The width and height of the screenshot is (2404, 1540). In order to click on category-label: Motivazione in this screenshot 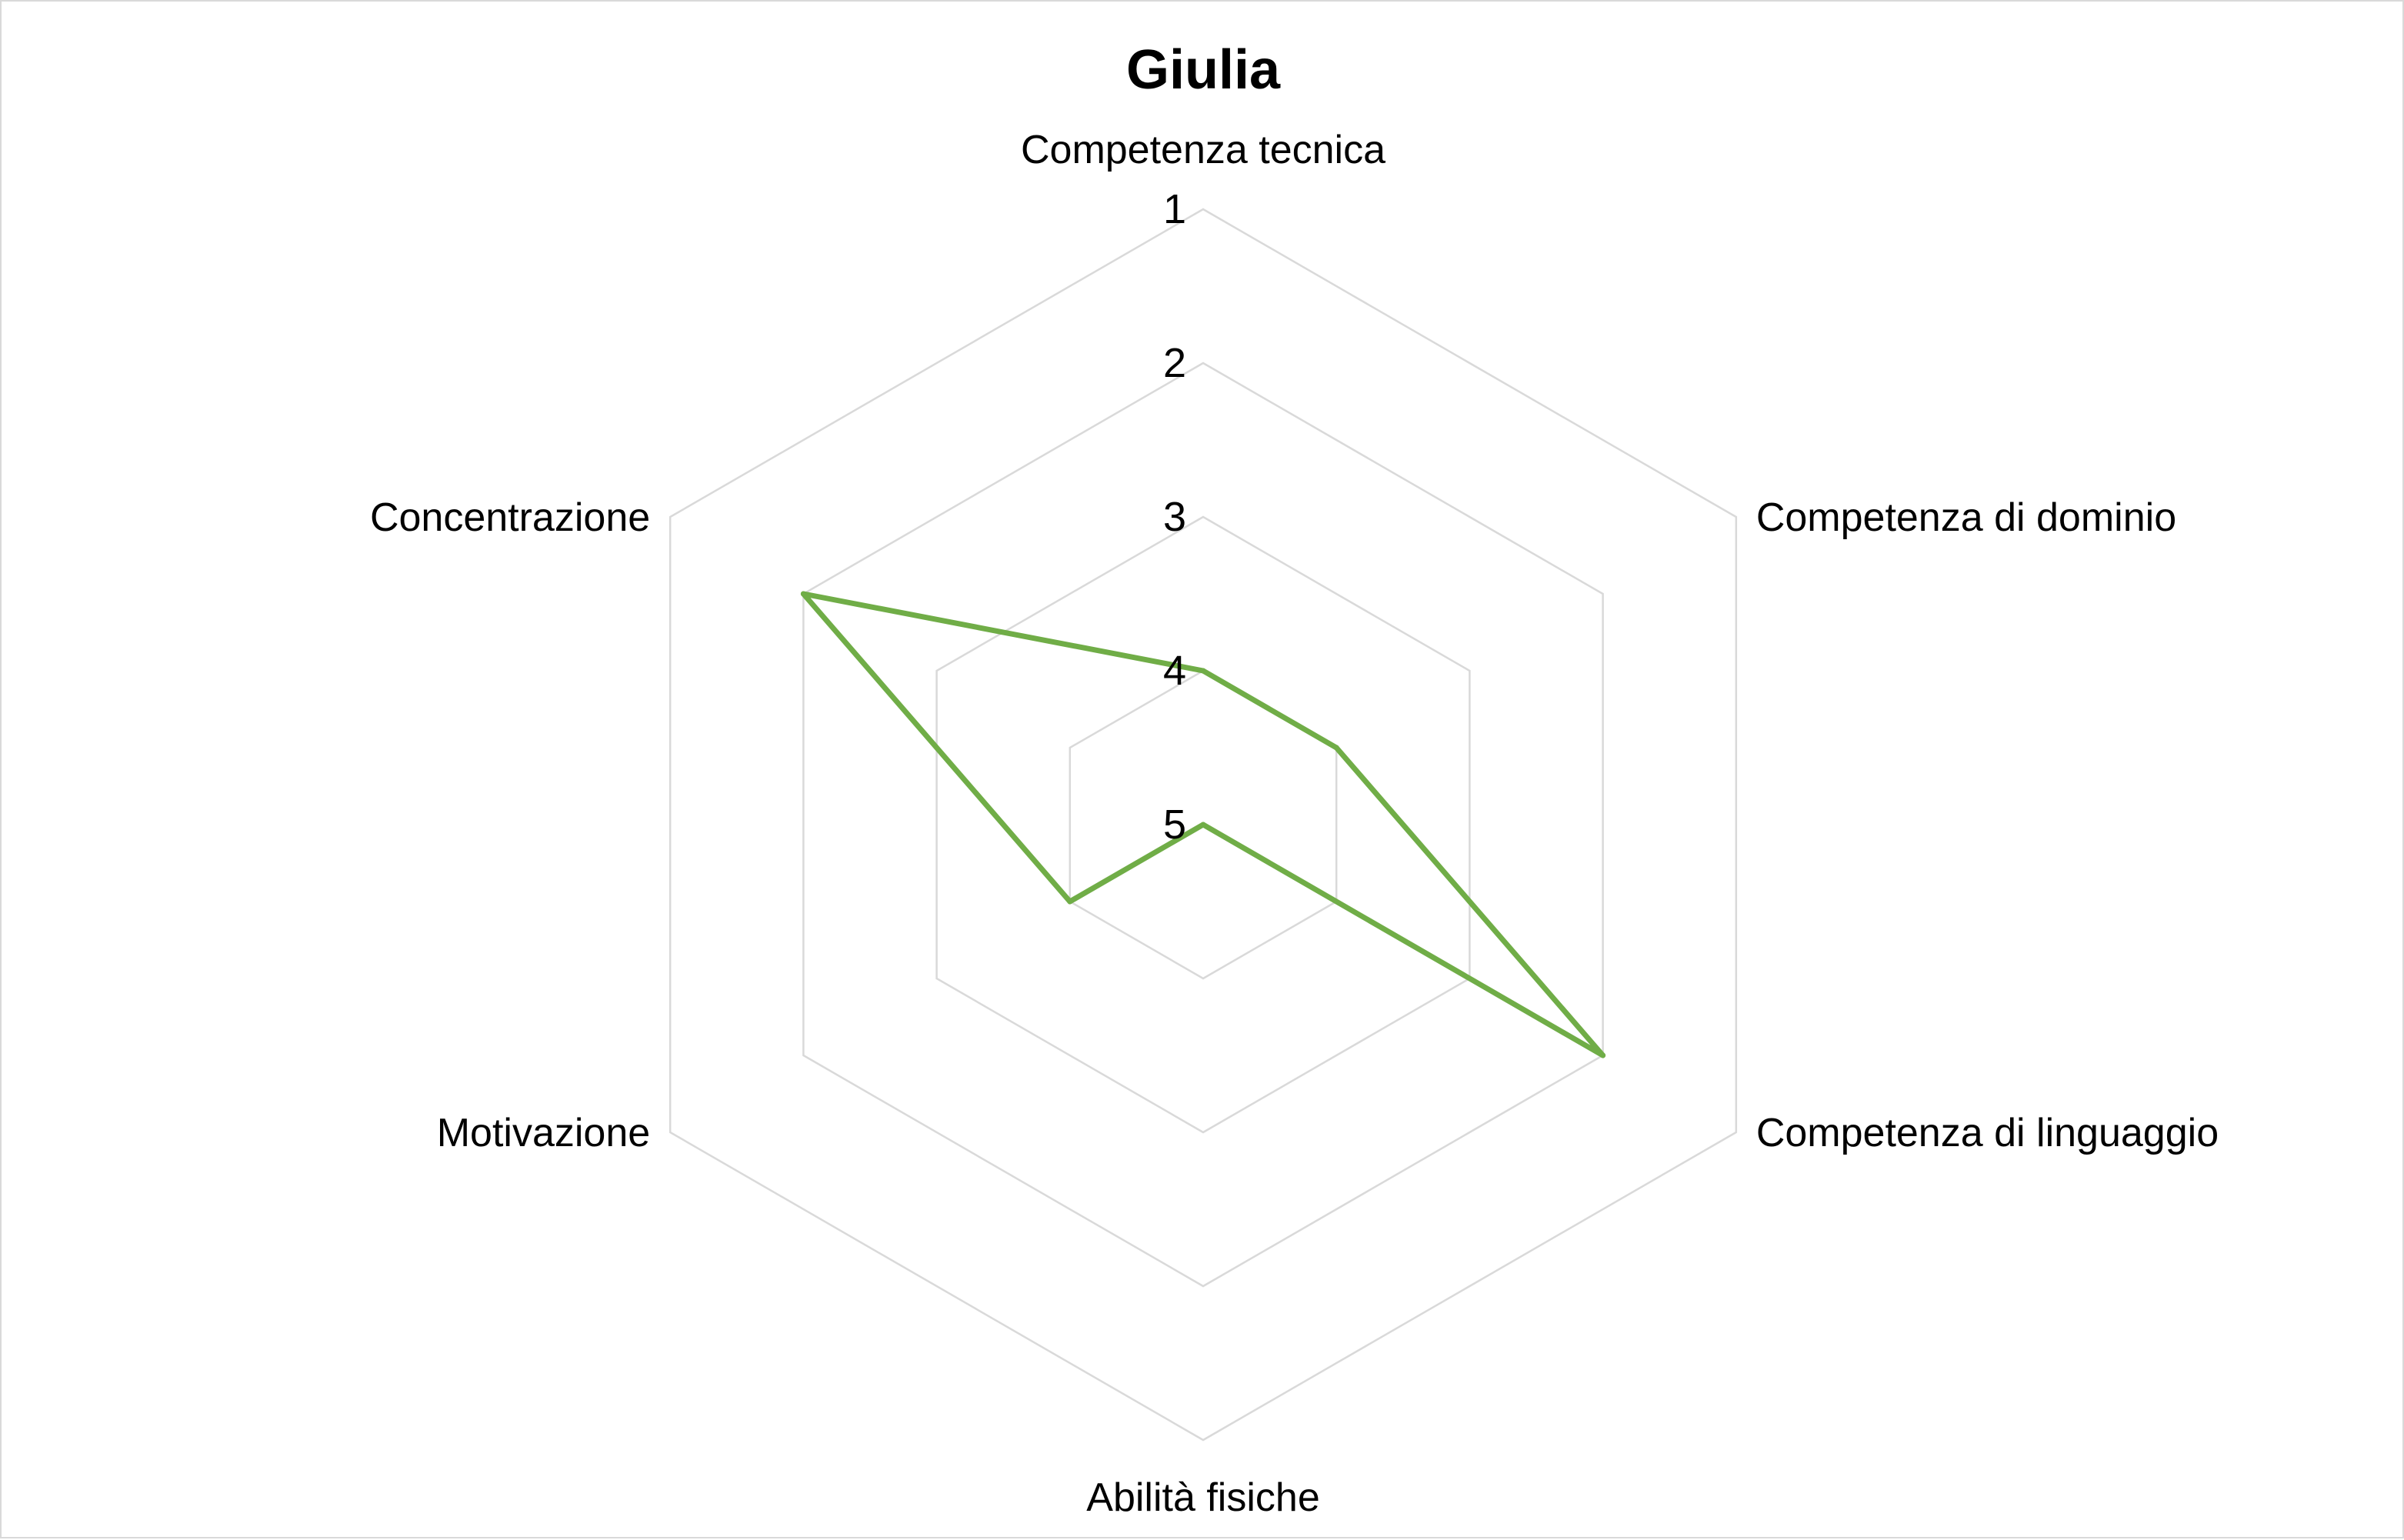, I will do `click(543, 1133)`.